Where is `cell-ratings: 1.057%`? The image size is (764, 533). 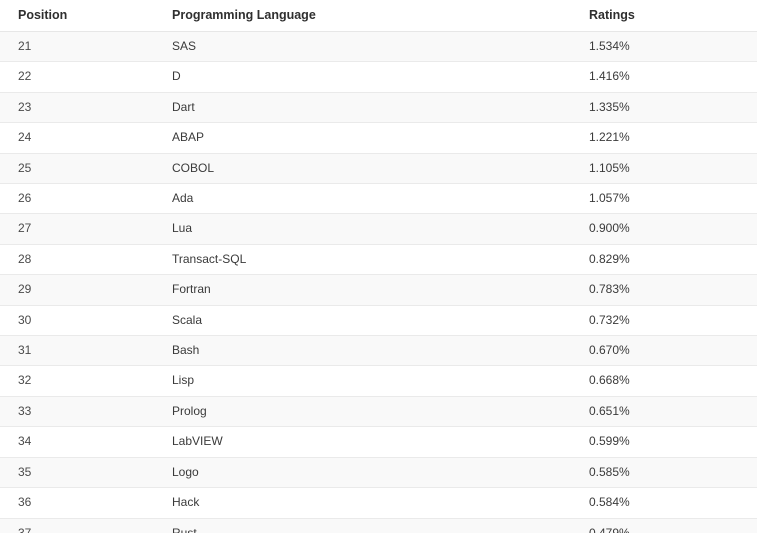 cell-ratings: 1.057% is located at coordinates (672, 199).